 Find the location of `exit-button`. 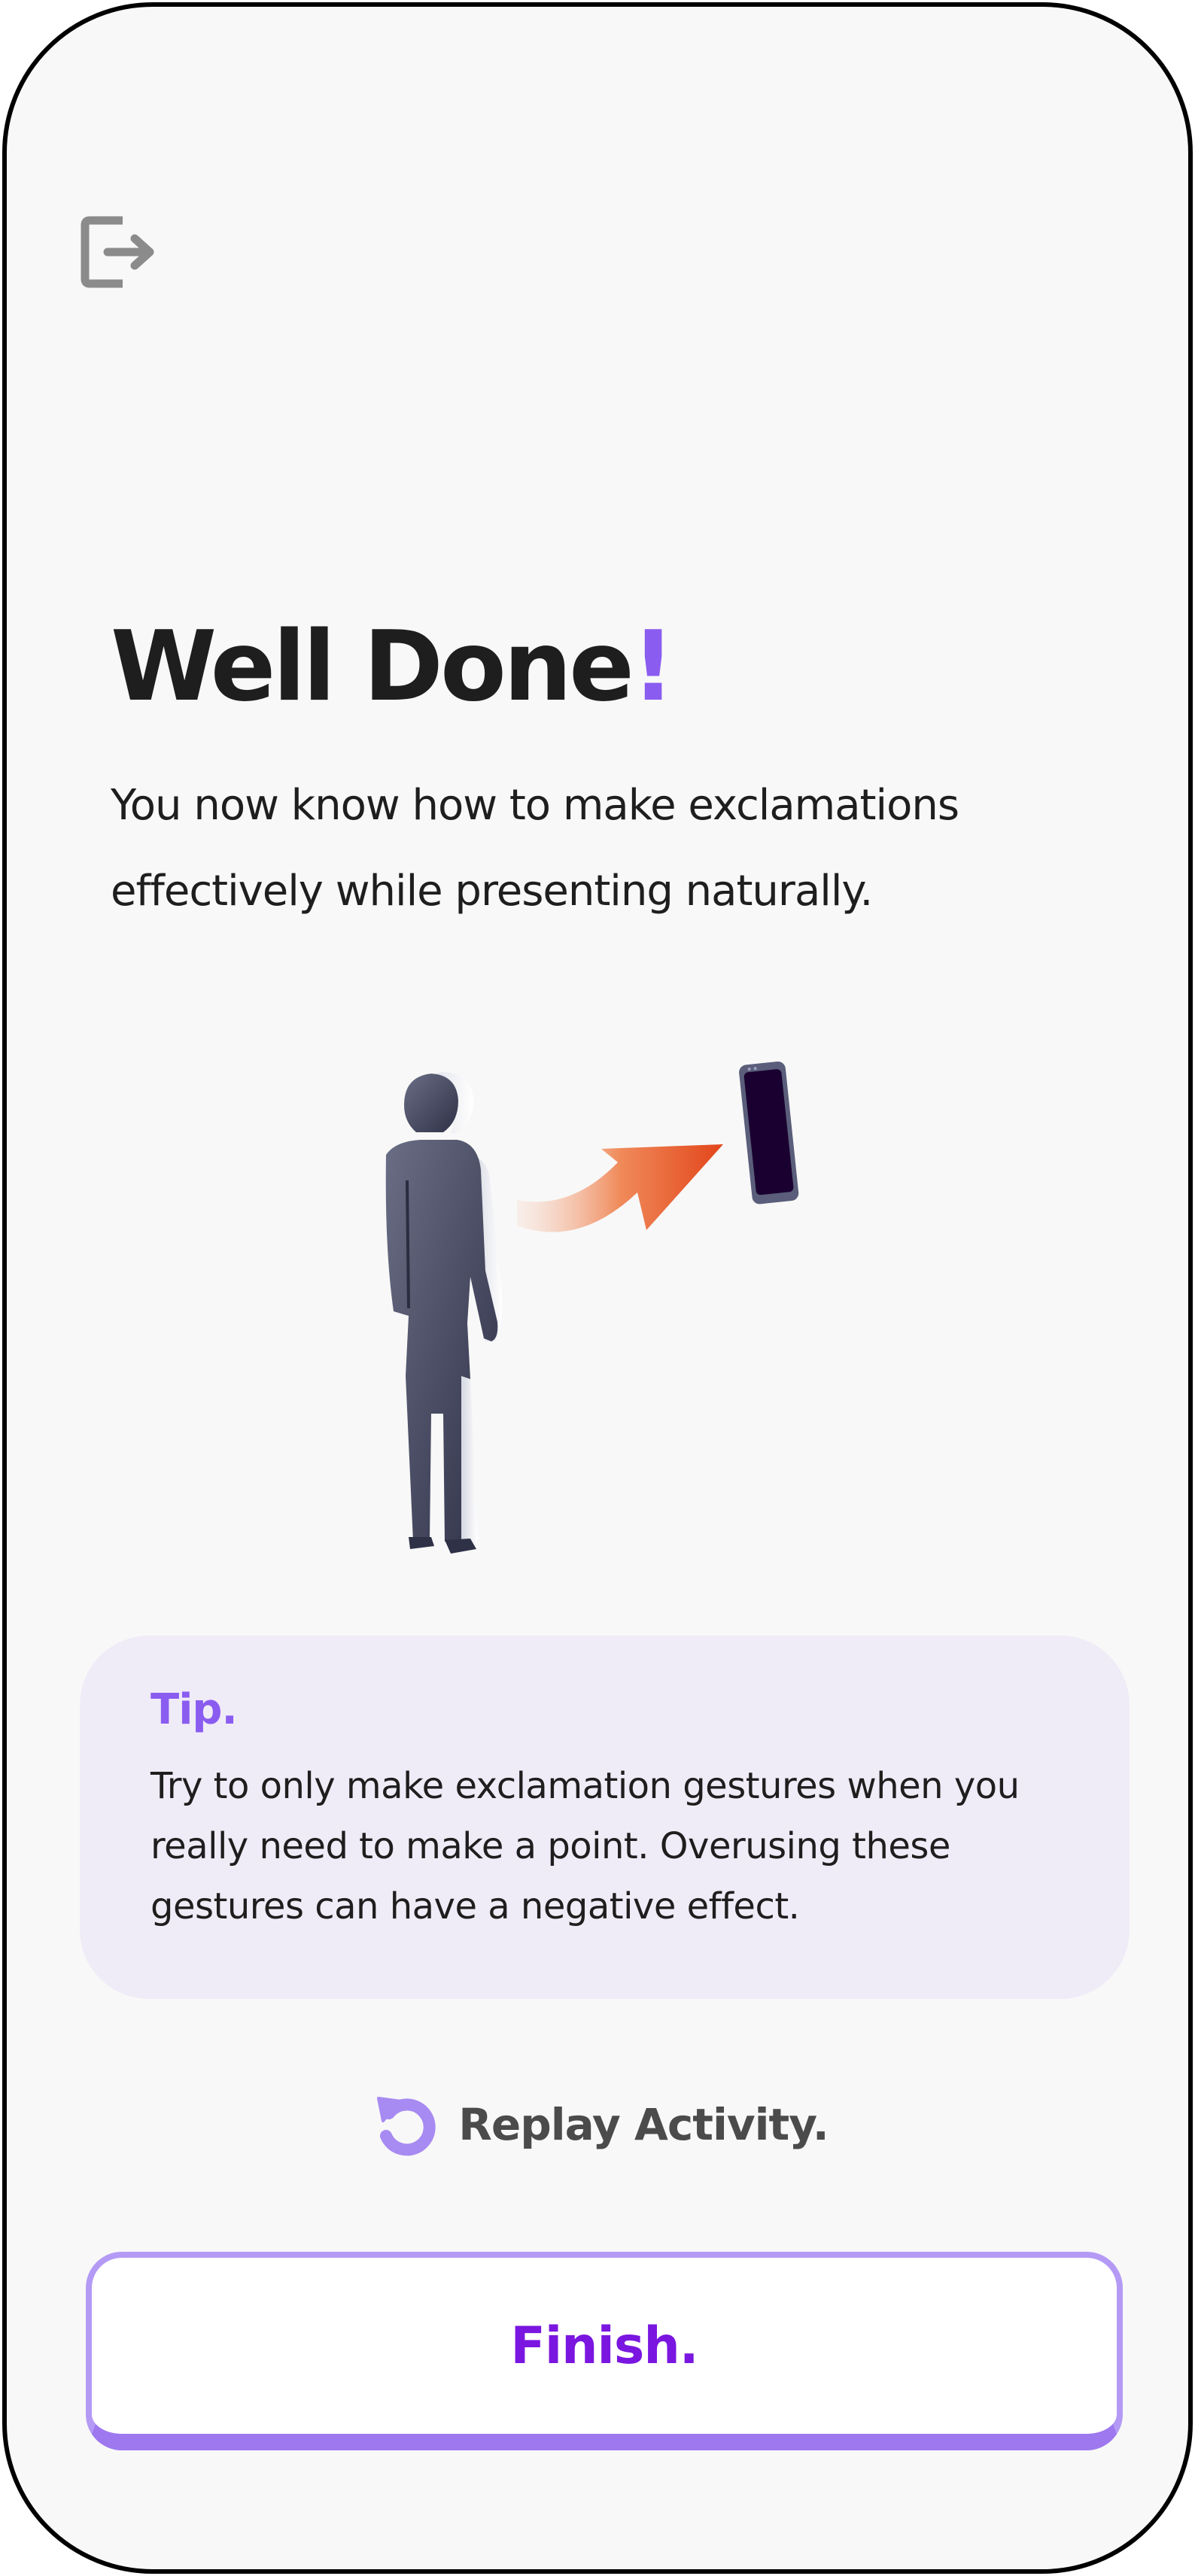

exit-button is located at coordinates (119, 252).